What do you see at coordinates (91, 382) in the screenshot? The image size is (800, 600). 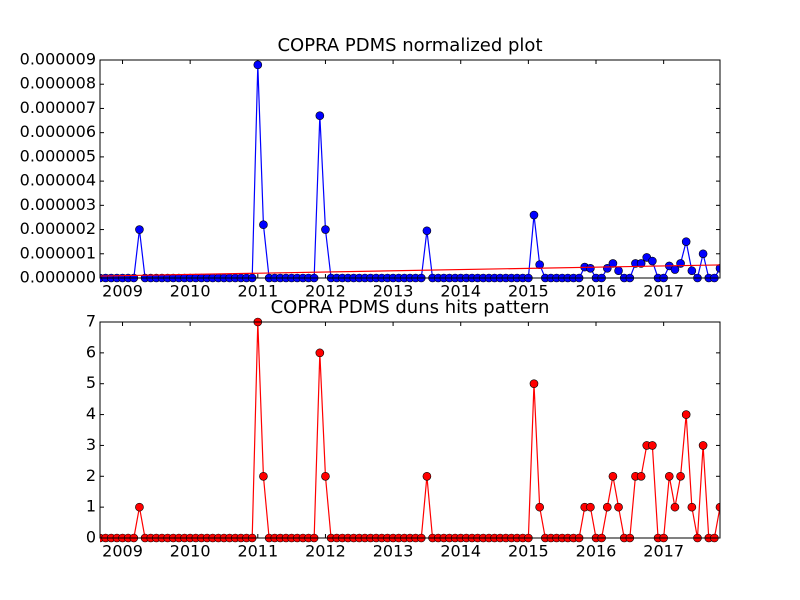 I see `y-tick-label: 5` at bounding box center [91, 382].